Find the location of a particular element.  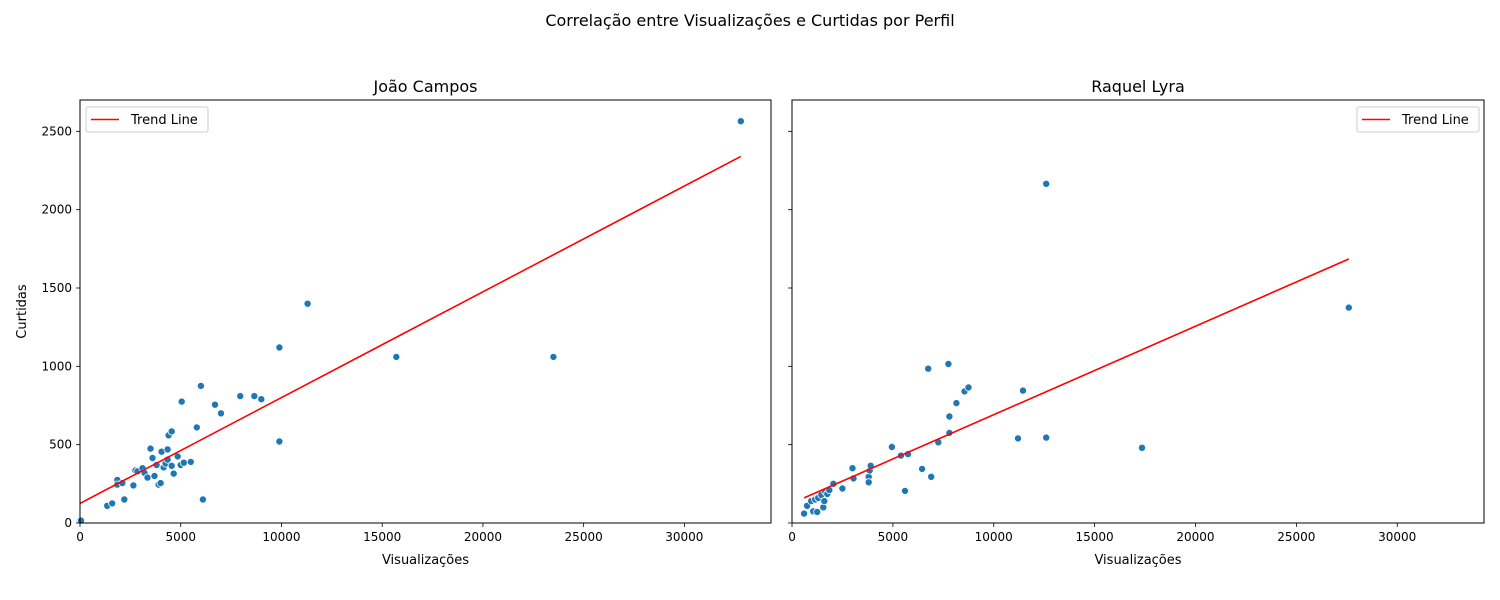

y-axis: 0 500 1000 1500 2000 2500 is located at coordinates (60, 327).